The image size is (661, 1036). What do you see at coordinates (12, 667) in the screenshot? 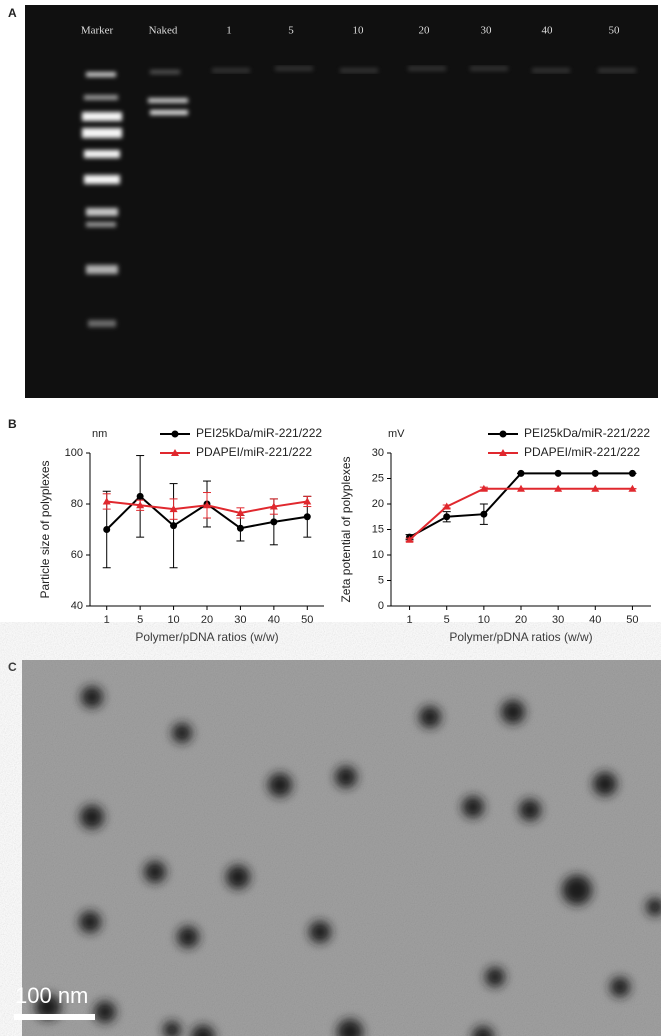
I see `panel-label: C` at bounding box center [12, 667].